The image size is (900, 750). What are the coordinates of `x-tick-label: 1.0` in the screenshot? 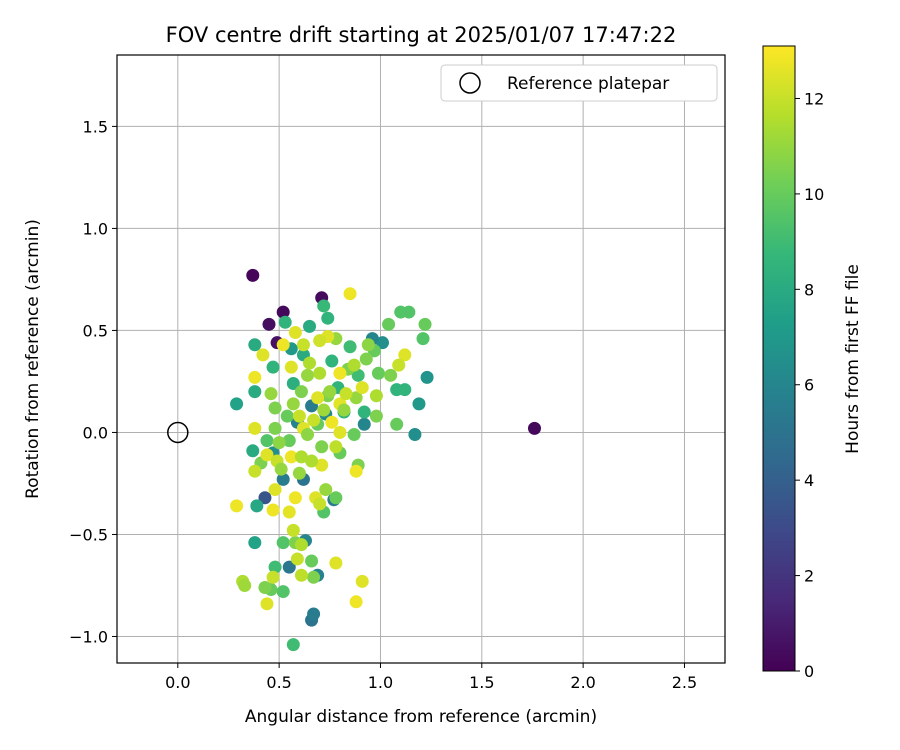 It's located at (380, 682).